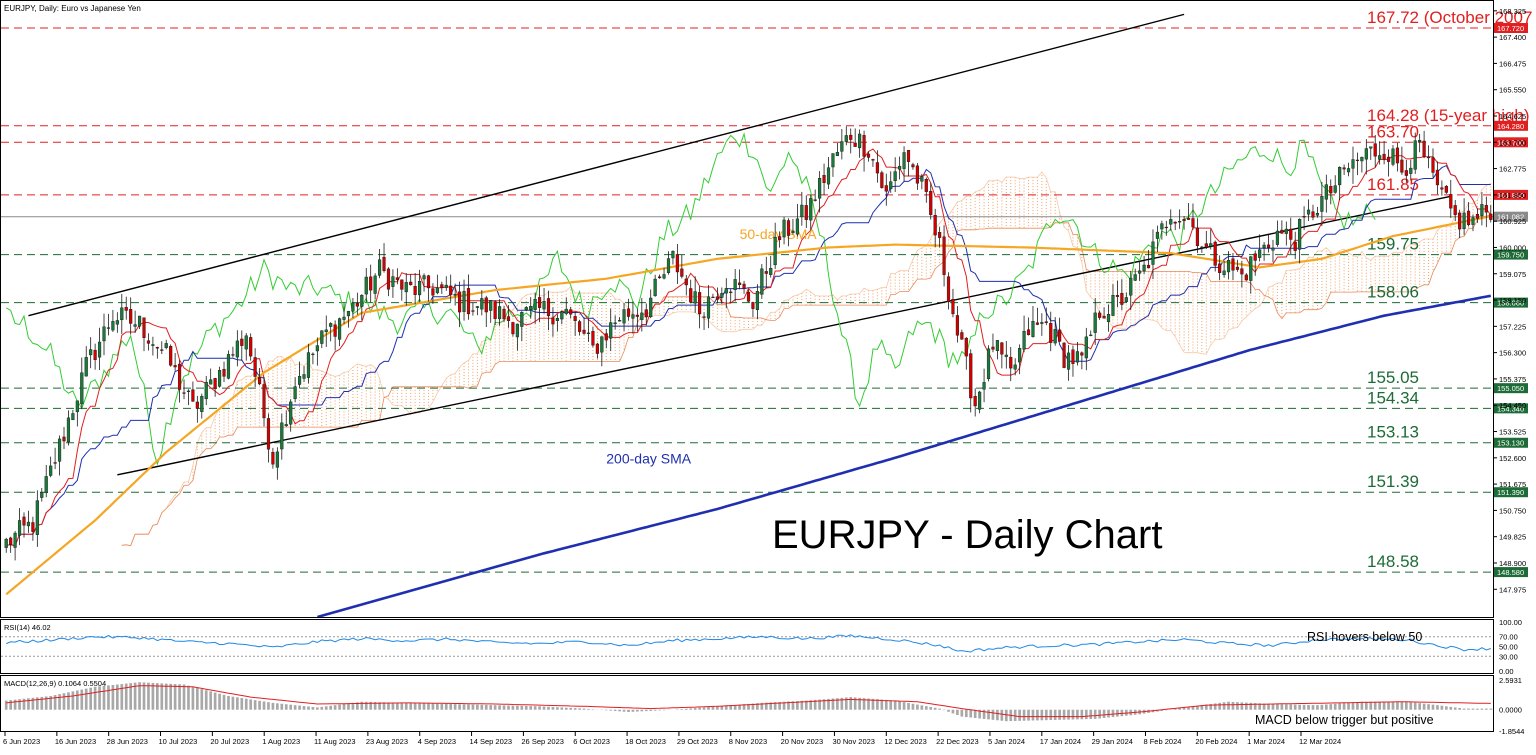 The height and width of the screenshot is (755, 1536). What do you see at coordinates (1508, 647) in the screenshot?
I see `rsi-tick-label: 50.00` at bounding box center [1508, 647].